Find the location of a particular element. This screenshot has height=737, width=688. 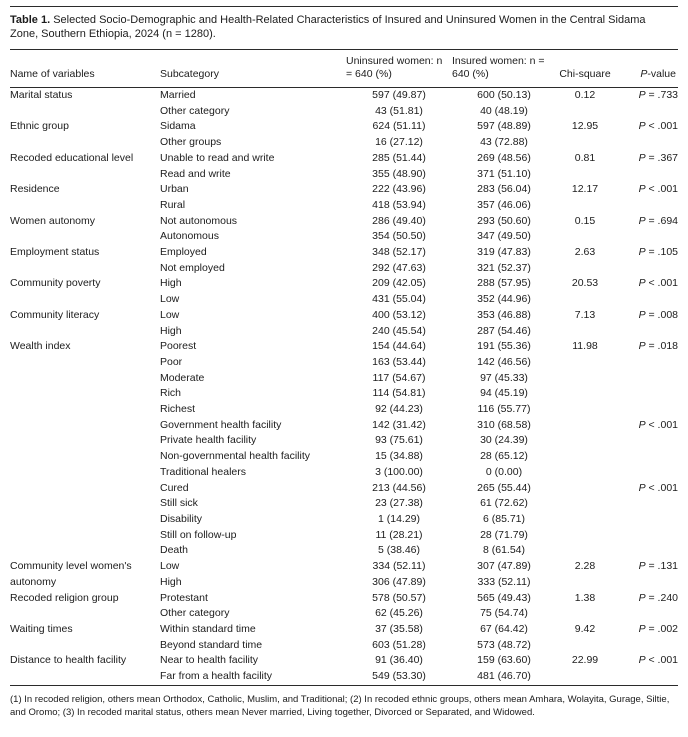

subcategory-cell: Poorest is located at coordinates (178, 346).